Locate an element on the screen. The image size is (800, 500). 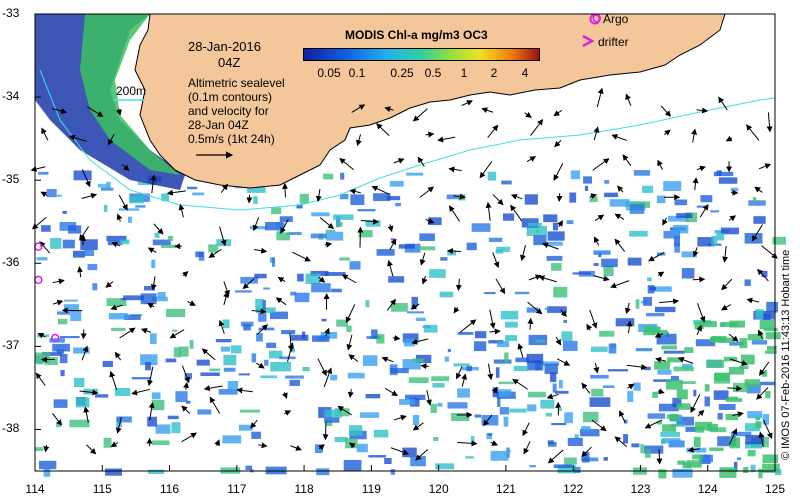
latitude-label: -38 is located at coordinates (11, 428).